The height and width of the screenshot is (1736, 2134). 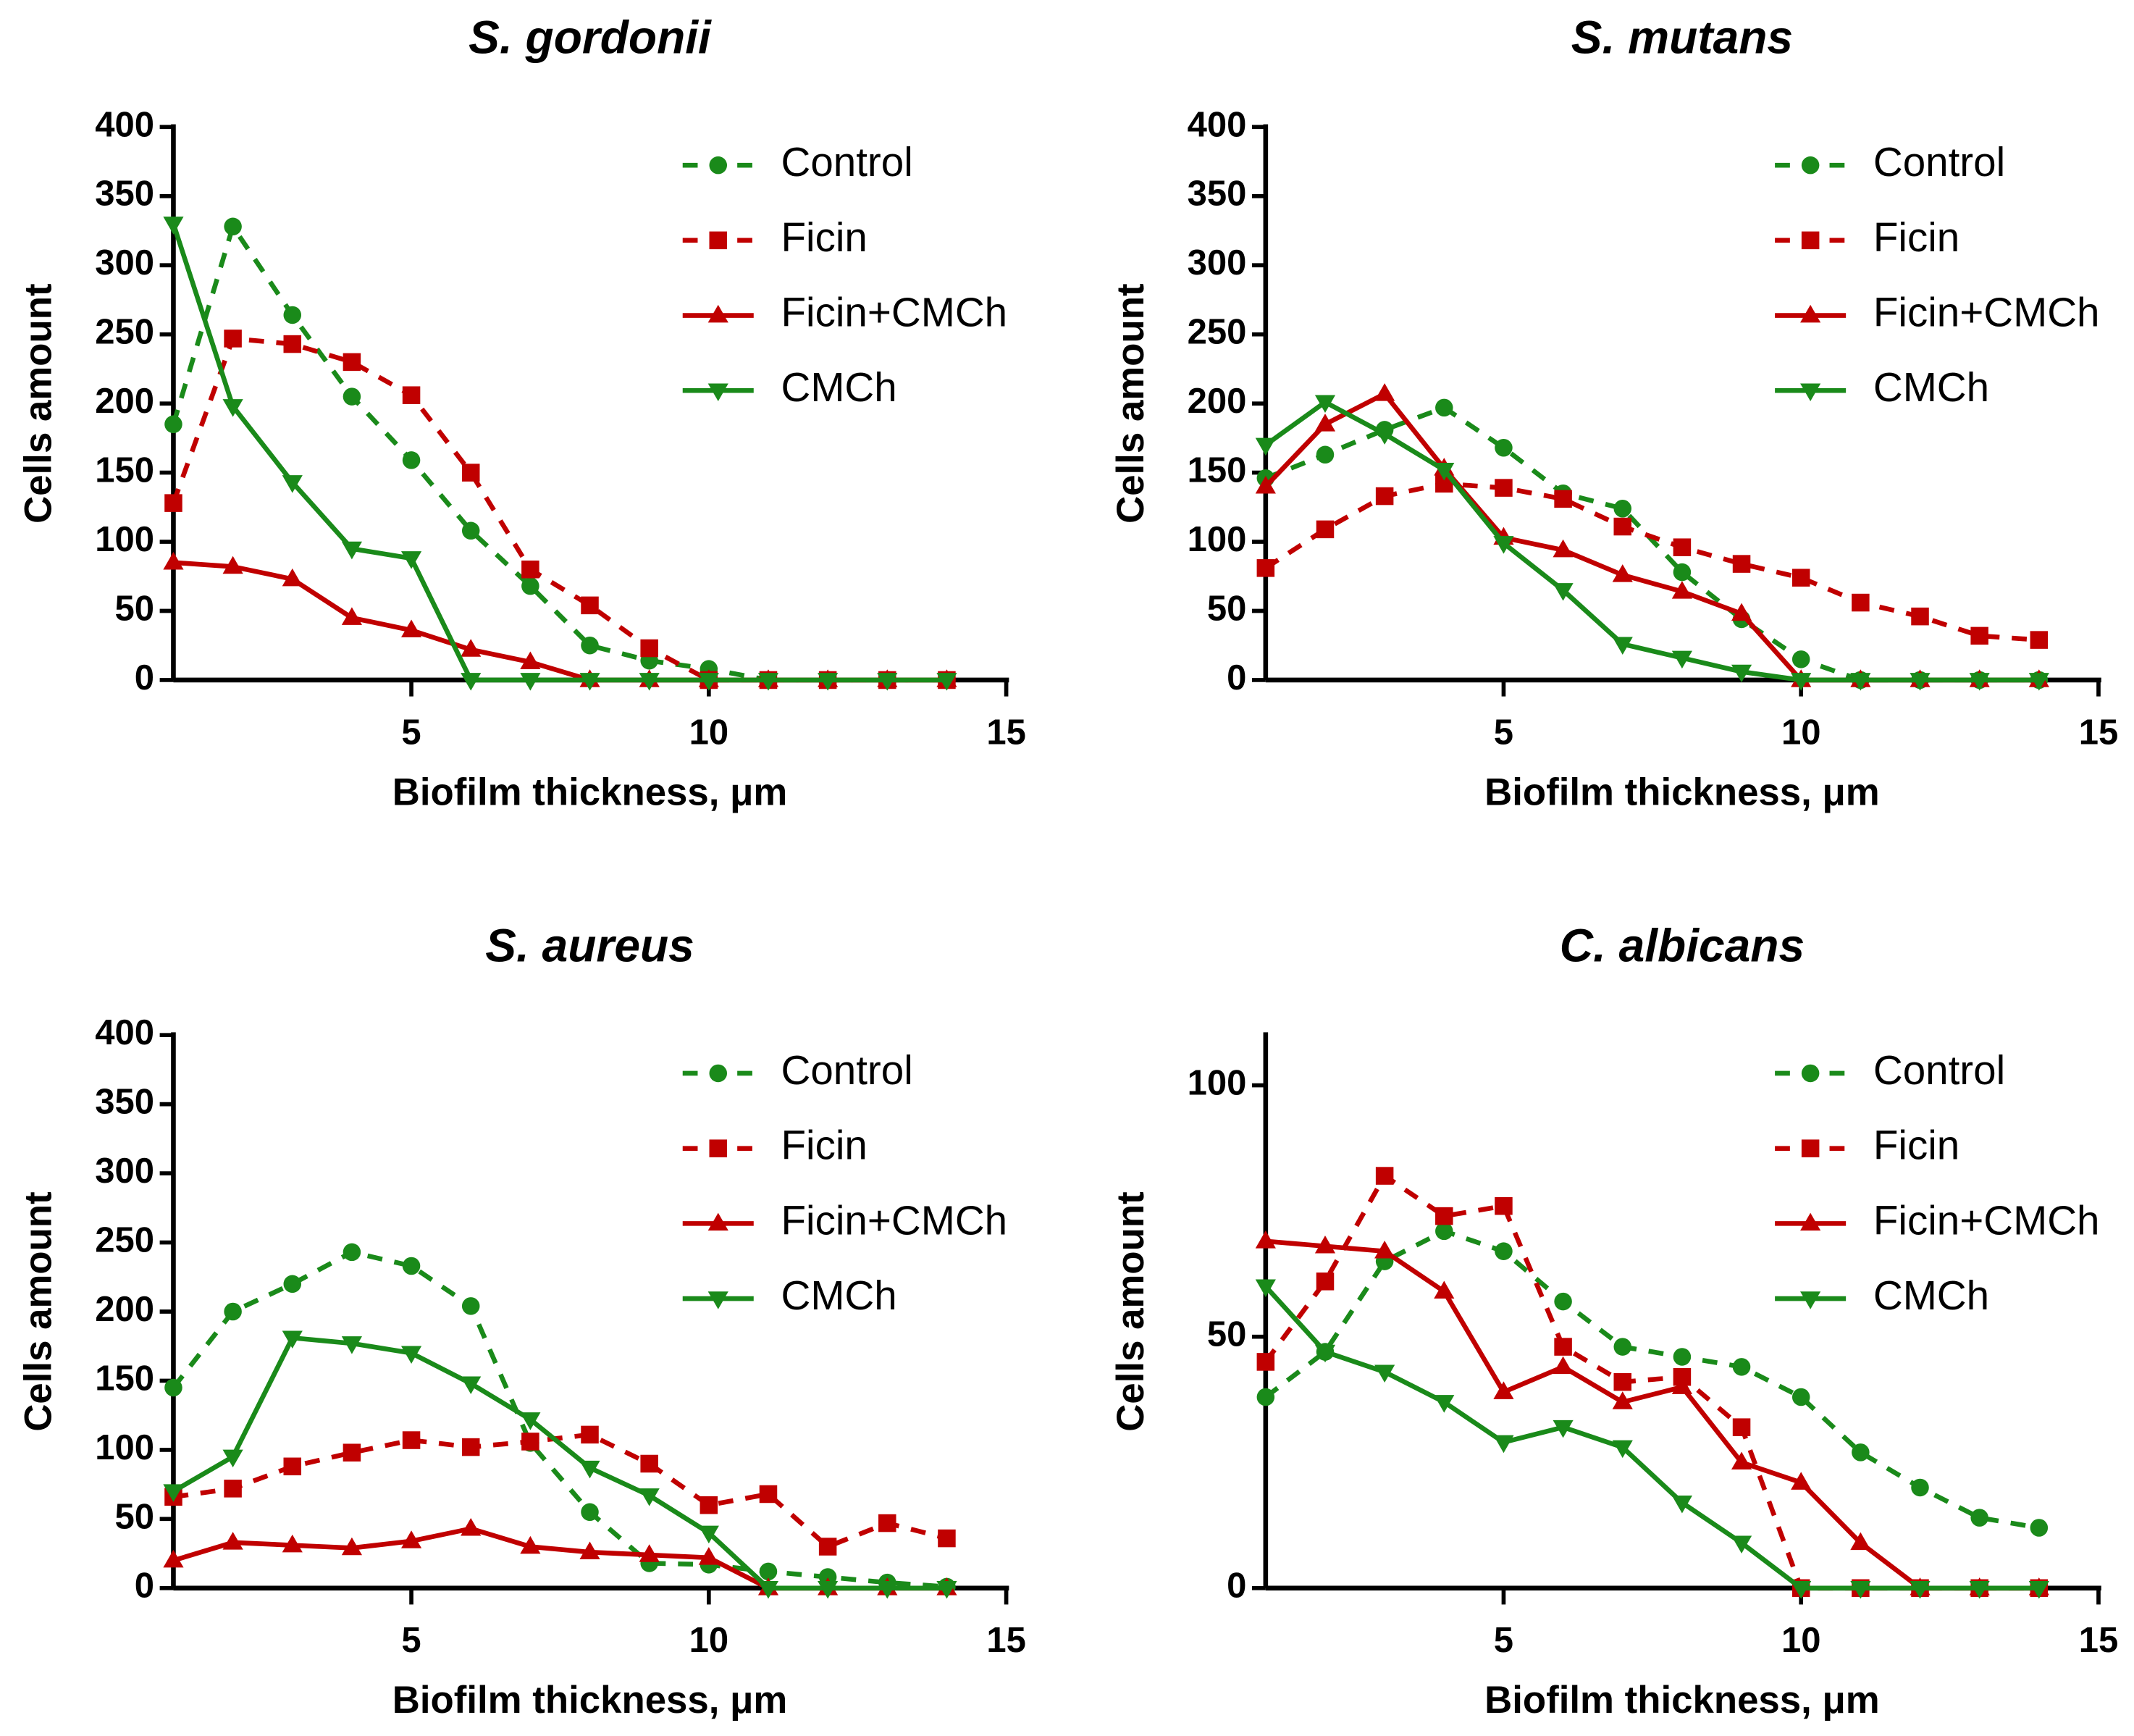 I want to click on y-tick-label: 150, so click(x=1217, y=471).